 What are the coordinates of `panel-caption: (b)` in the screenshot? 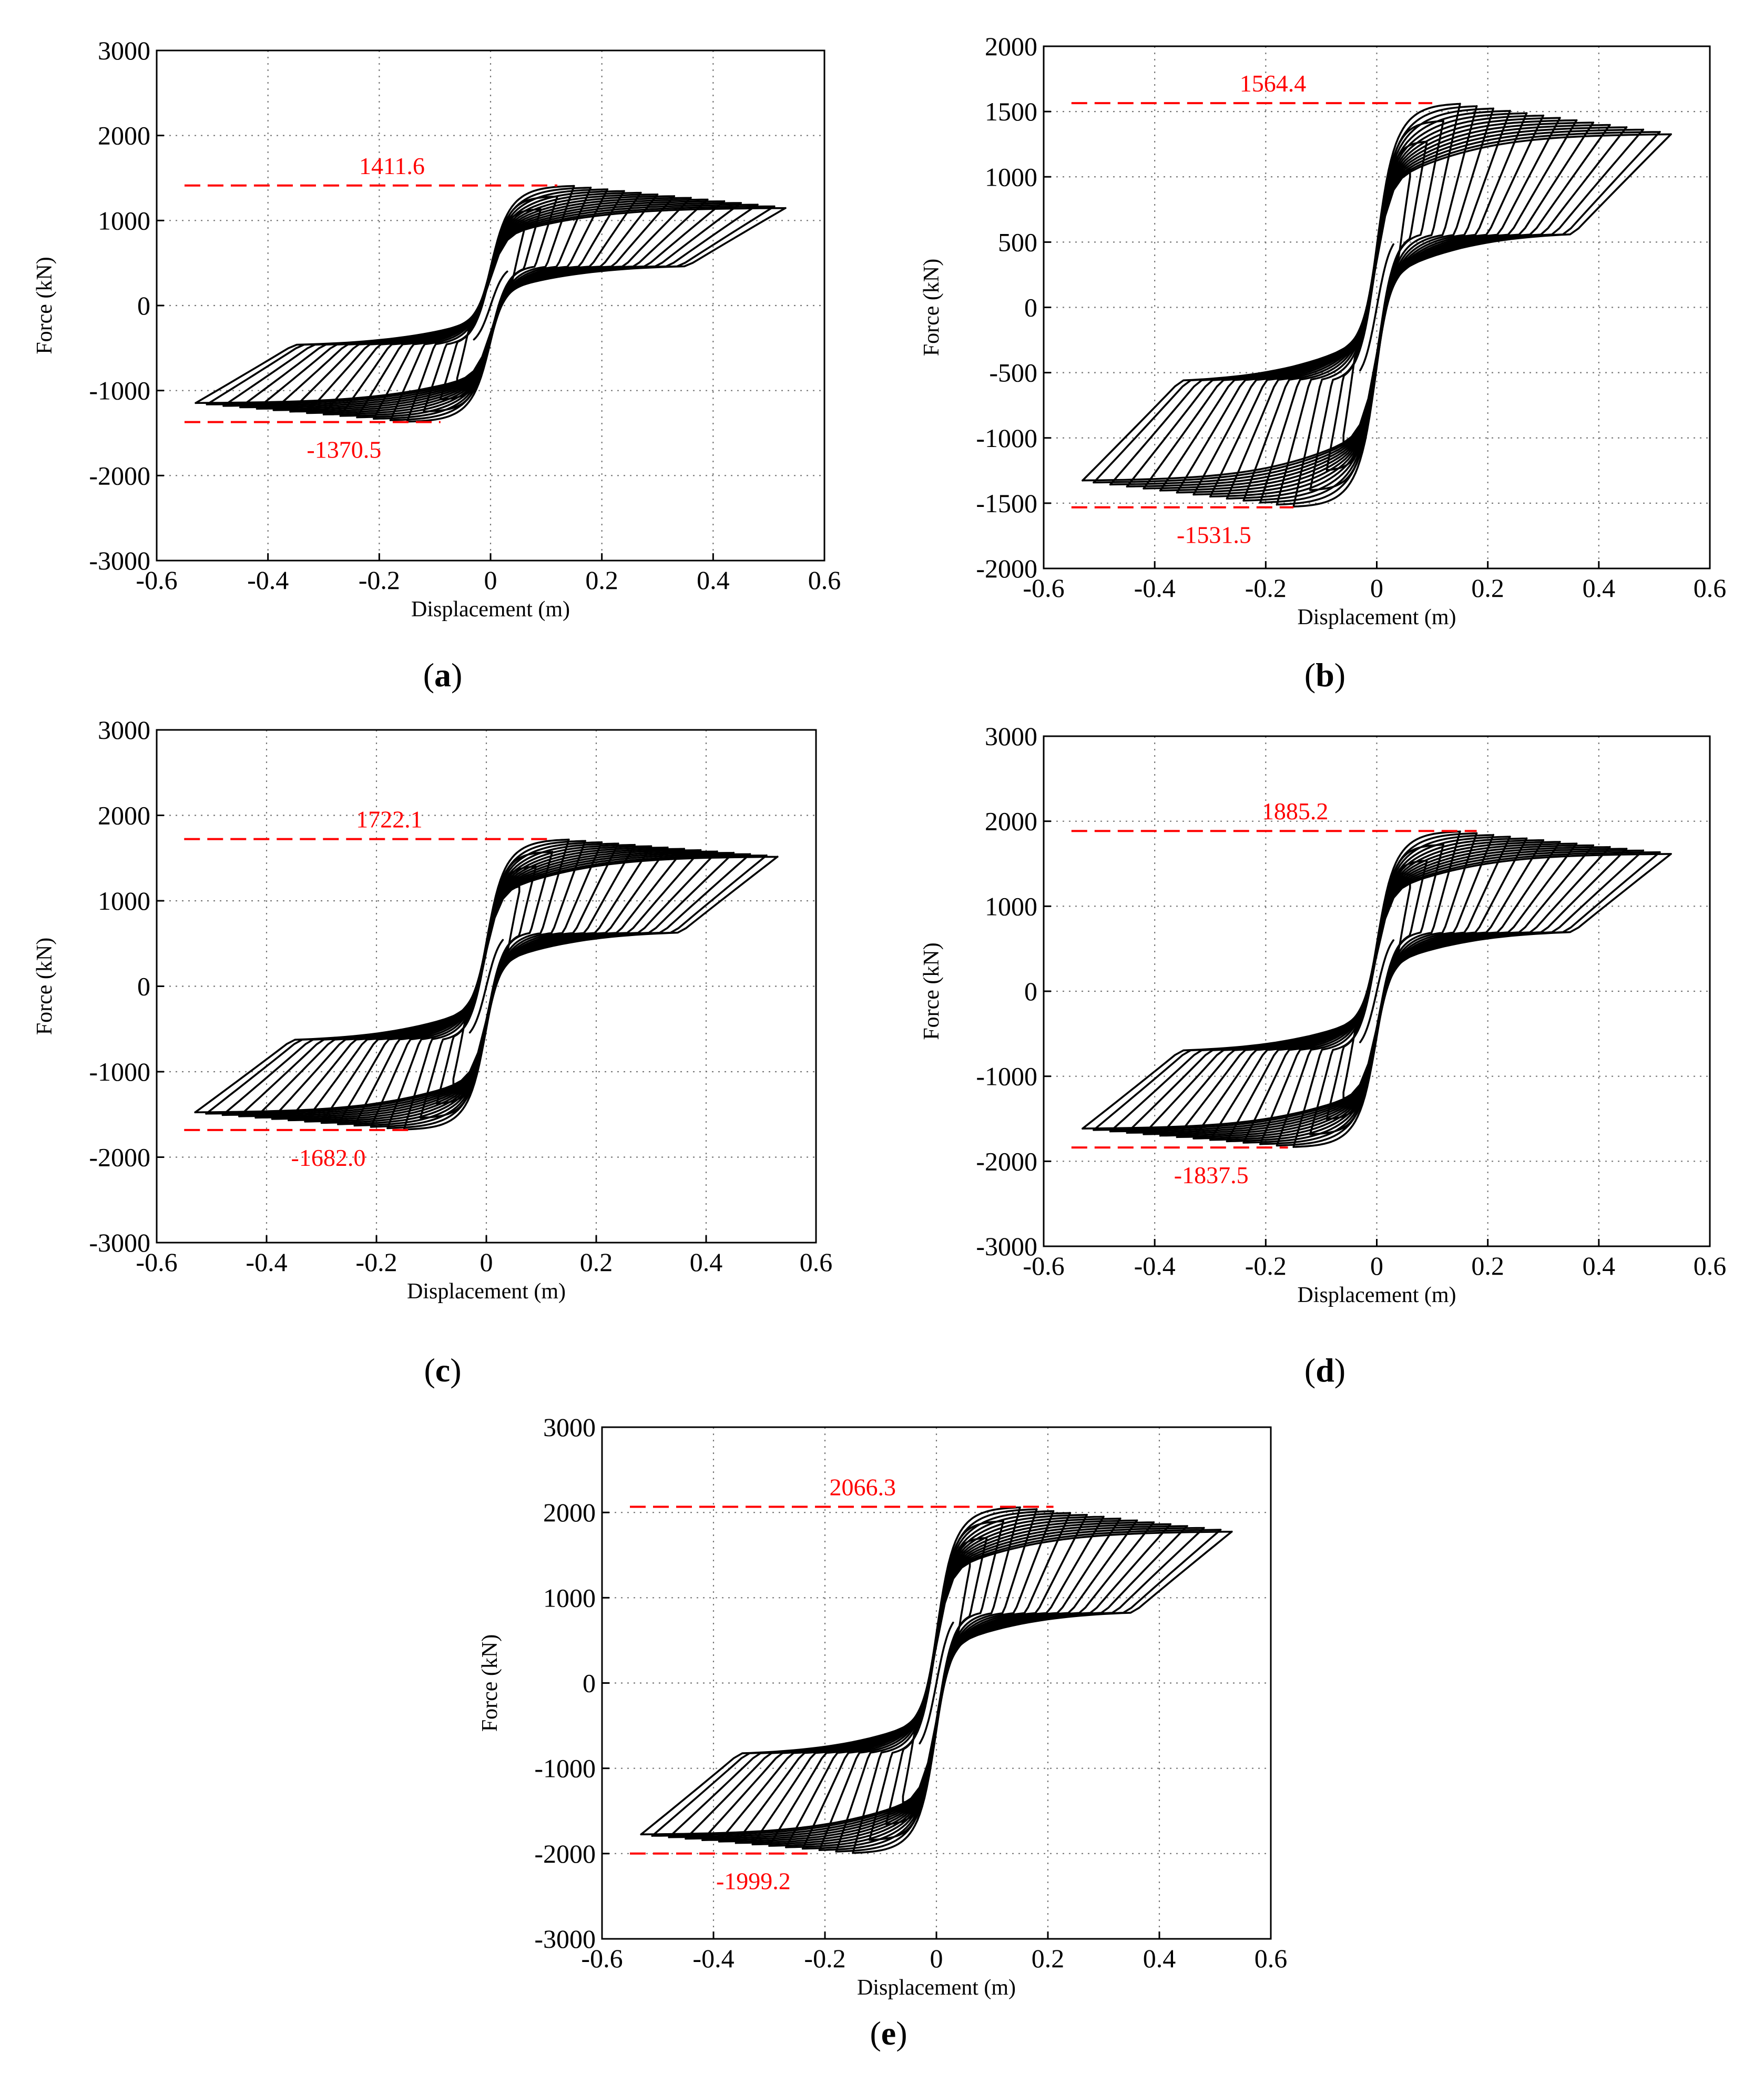 It's located at (1324, 675).